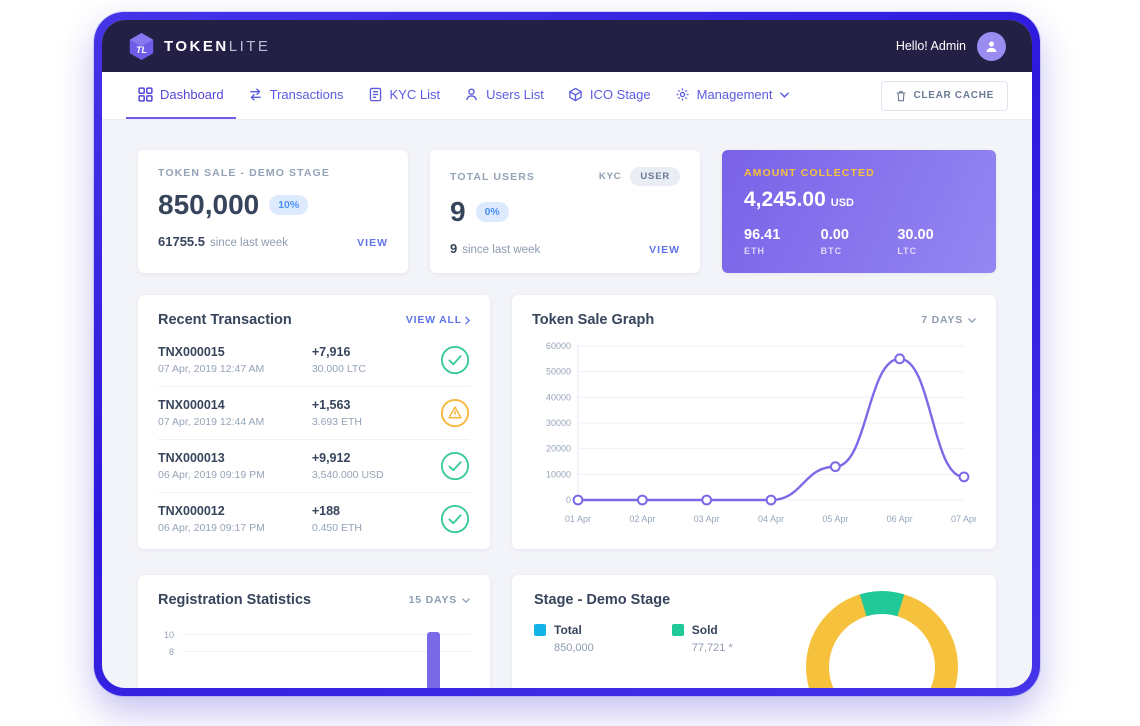 The width and height of the screenshot is (1140, 726). What do you see at coordinates (211, 475) in the screenshot?
I see `transaction-date: 06 Apr, 2019 09:19 PM` at bounding box center [211, 475].